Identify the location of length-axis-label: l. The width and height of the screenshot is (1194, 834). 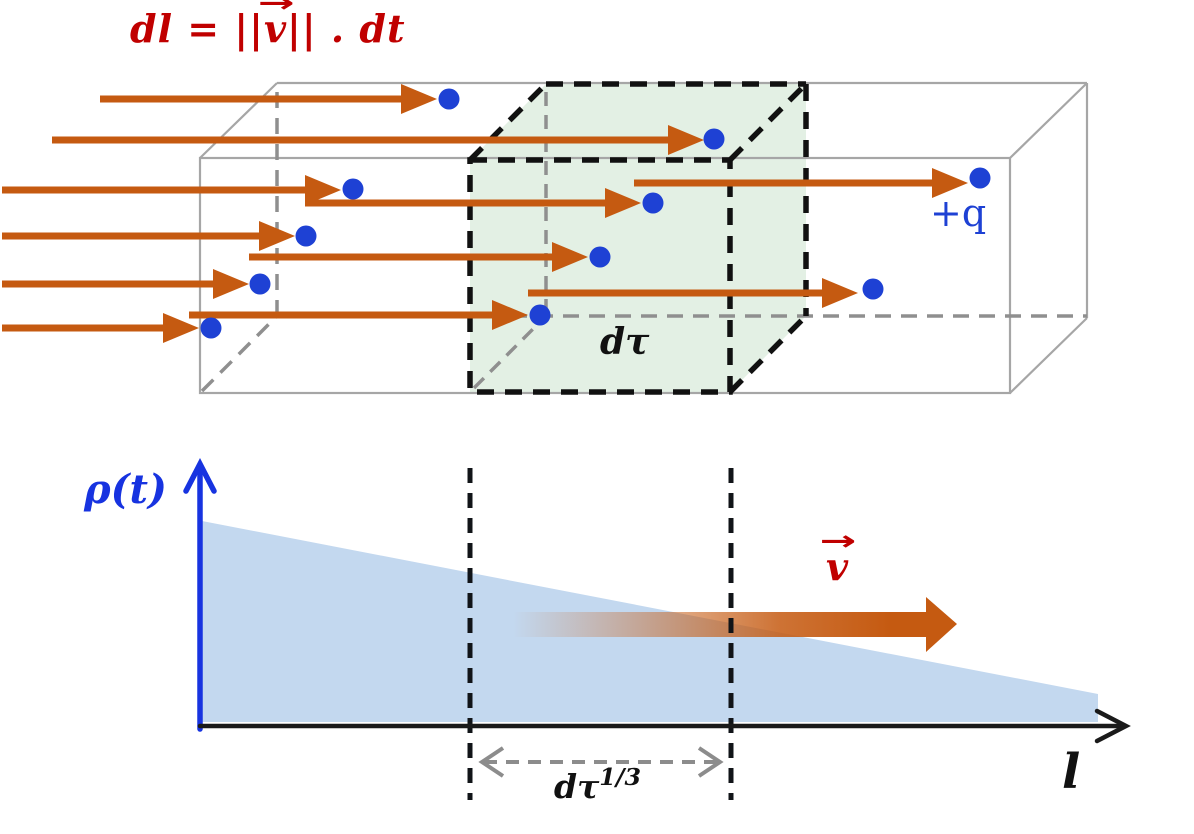
(1071, 772).